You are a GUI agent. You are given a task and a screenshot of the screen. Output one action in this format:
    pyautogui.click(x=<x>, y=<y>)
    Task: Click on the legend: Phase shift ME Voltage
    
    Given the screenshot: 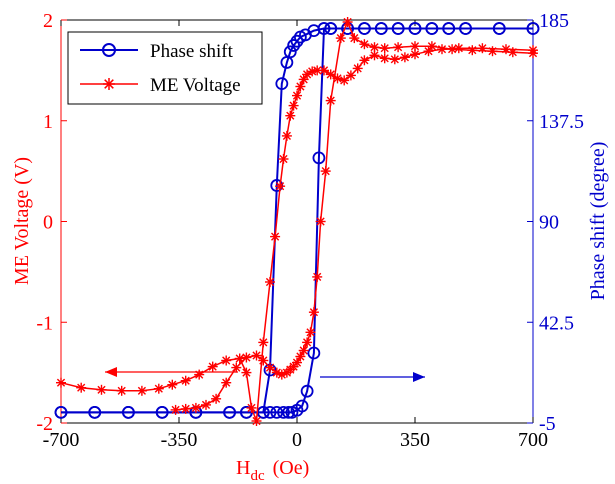 What is the action you would take?
    pyautogui.click(x=165, y=68)
    